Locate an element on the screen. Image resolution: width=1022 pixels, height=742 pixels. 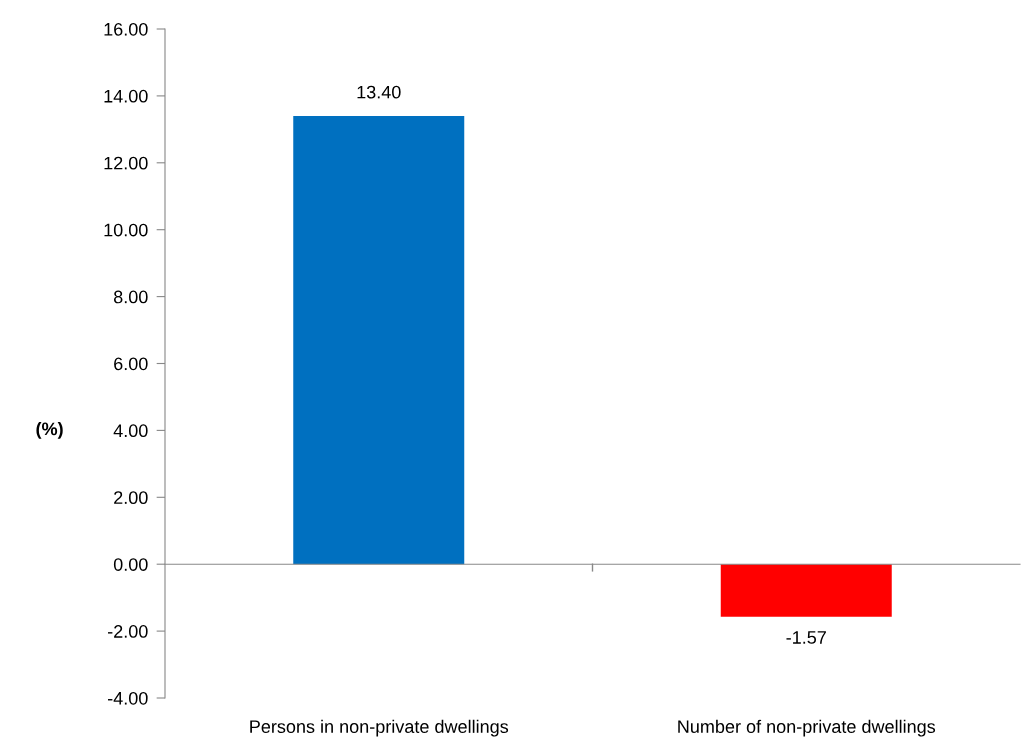
y-axis-title: (%) is located at coordinates (49, 430).